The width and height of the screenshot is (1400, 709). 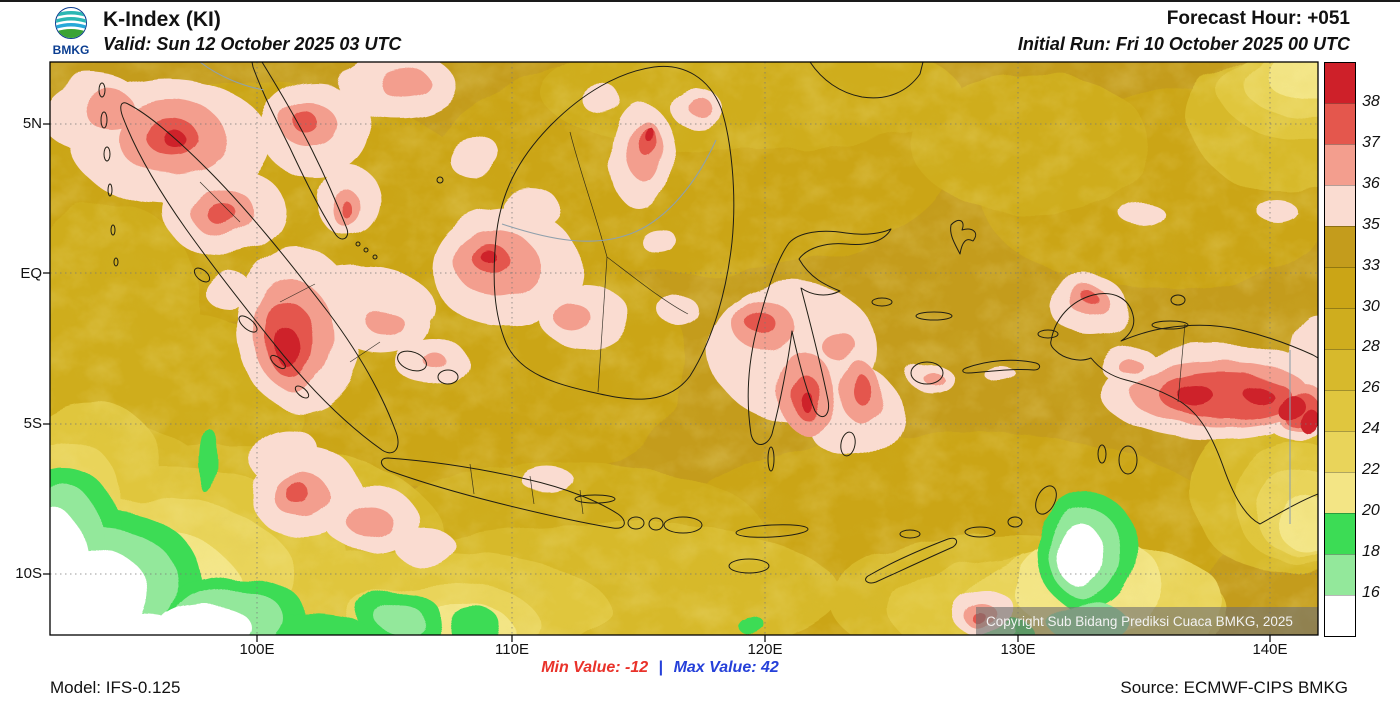 I want to click on colorbar-tick-label: 30, so click(x=1371, y=306).